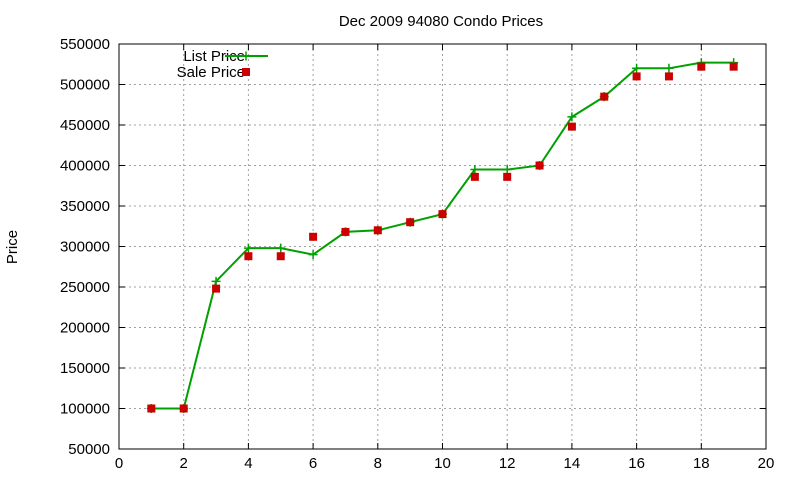  I want to click on y-tick-label: 300000, so click(85, 247).